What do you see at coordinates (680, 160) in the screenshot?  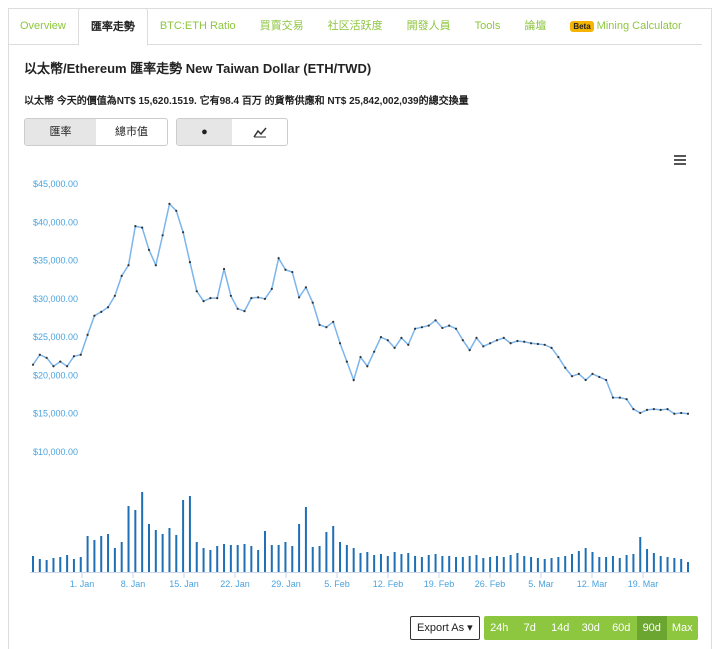 I see `menu-icon` at bounding box center [680, 160].